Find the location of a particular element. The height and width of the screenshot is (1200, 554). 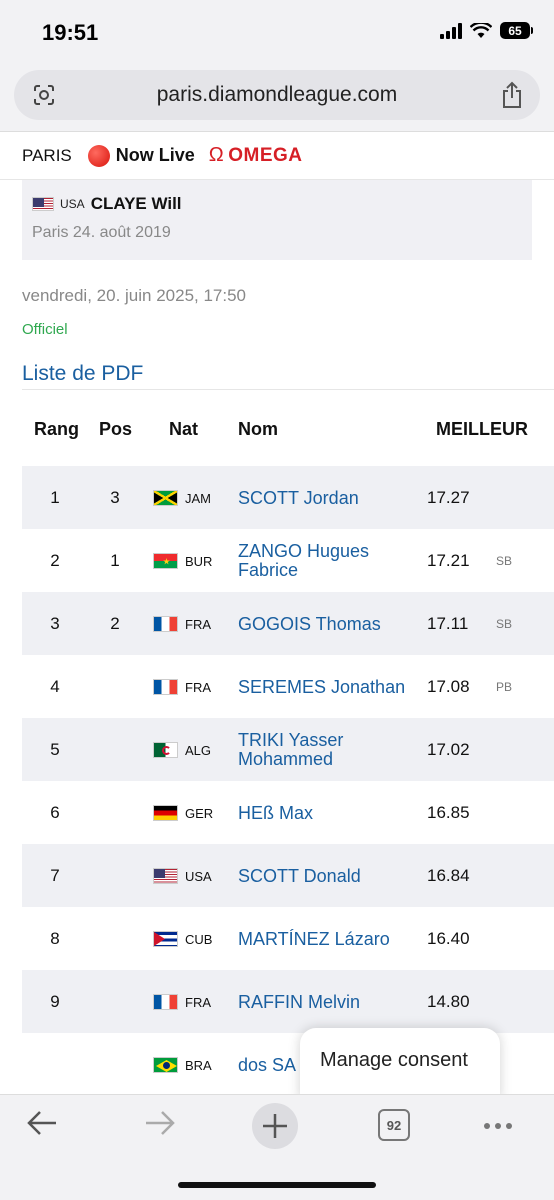

event-datetime: vendredi, 20. juin 2025, 17:50 is located at coordinates (134, 295).